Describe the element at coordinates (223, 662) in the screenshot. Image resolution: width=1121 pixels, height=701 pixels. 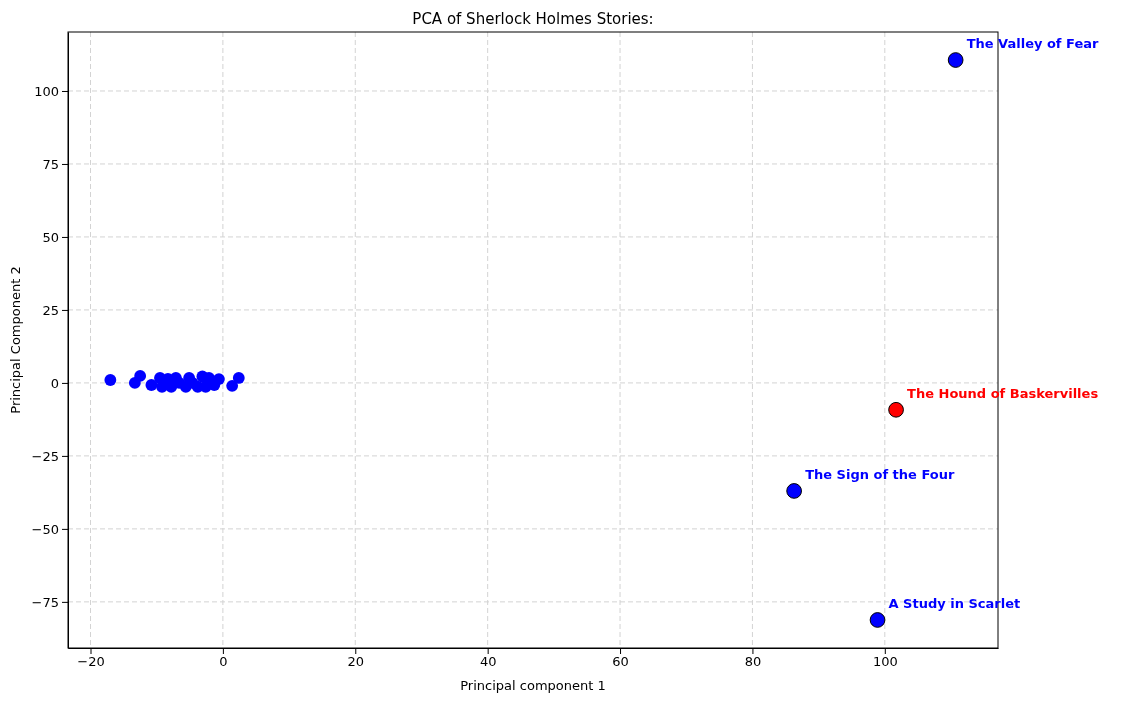
I see `x-tick-label: 0` at that location.